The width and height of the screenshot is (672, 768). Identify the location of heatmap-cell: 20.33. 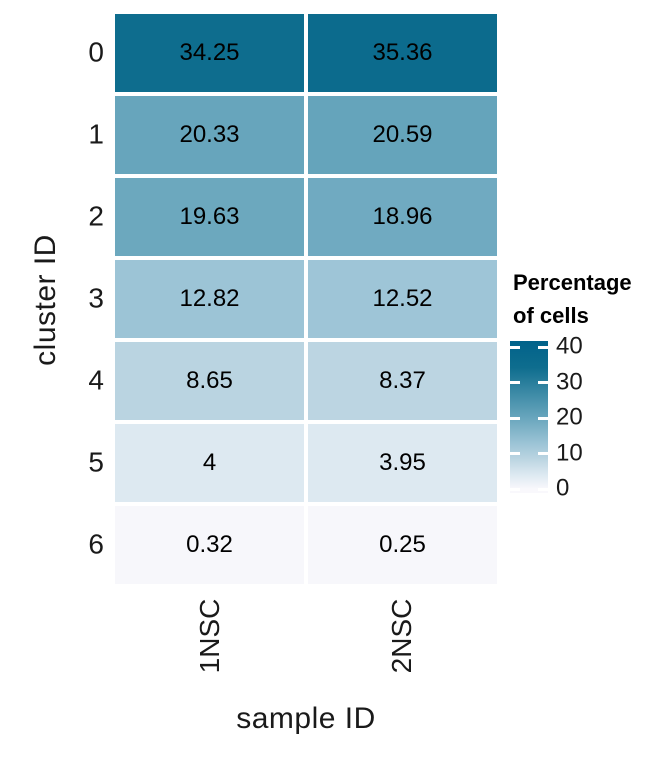
(209, 135).